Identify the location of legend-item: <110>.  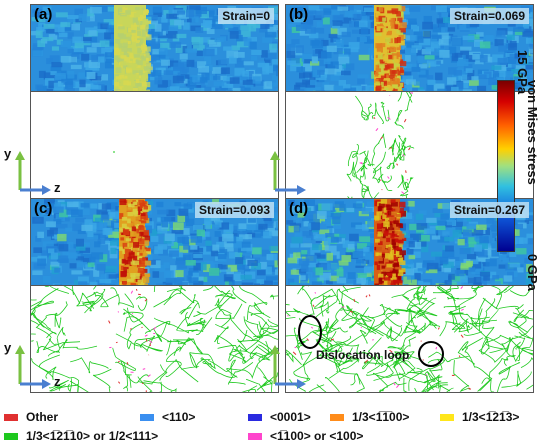
(167, 417).